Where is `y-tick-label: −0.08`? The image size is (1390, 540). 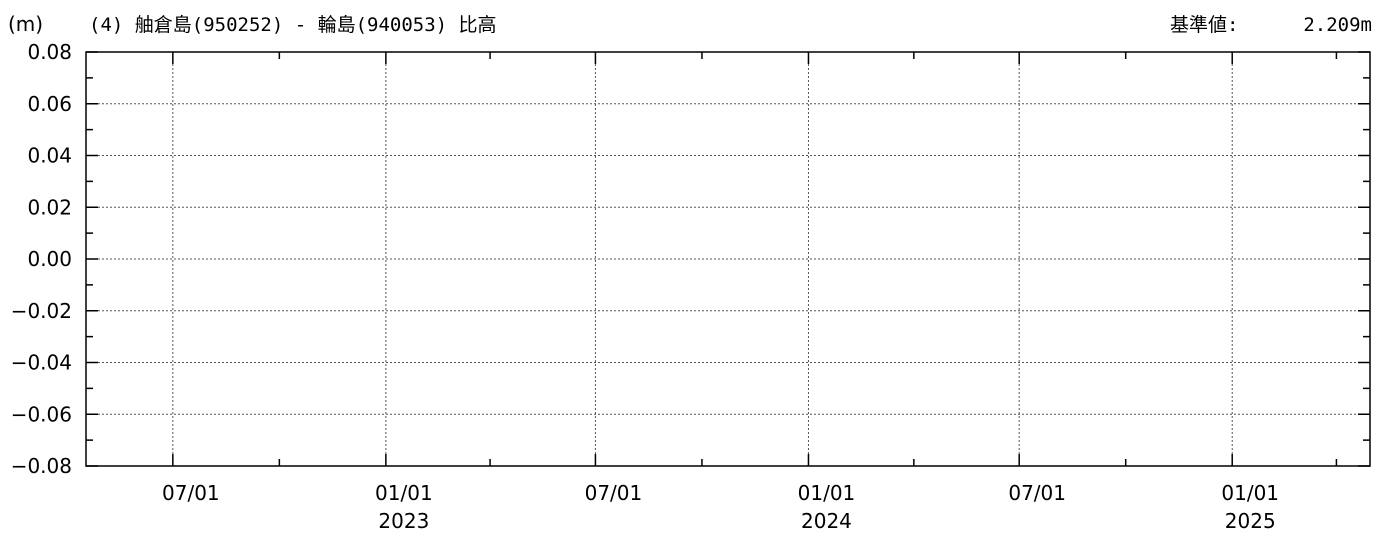
y-tick-label: −0.08 is located at coordinates (41, 466).